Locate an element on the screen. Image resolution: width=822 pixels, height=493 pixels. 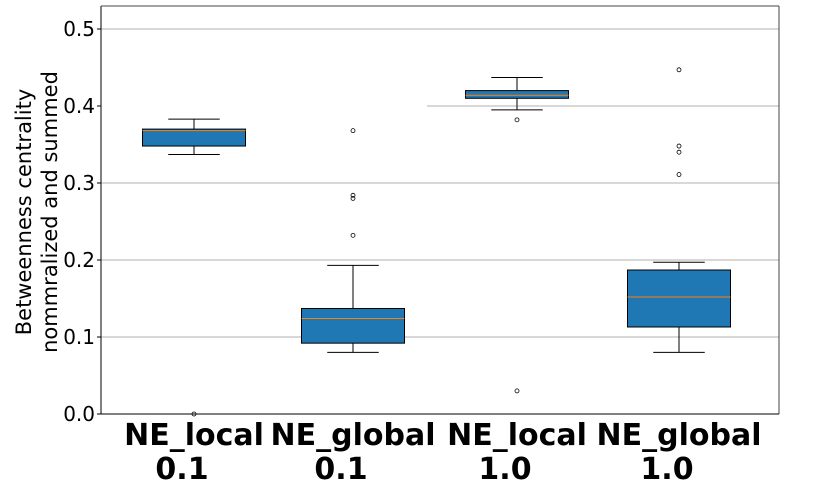
y-tick-label: 0.5 is located at coordinates (79, 29).